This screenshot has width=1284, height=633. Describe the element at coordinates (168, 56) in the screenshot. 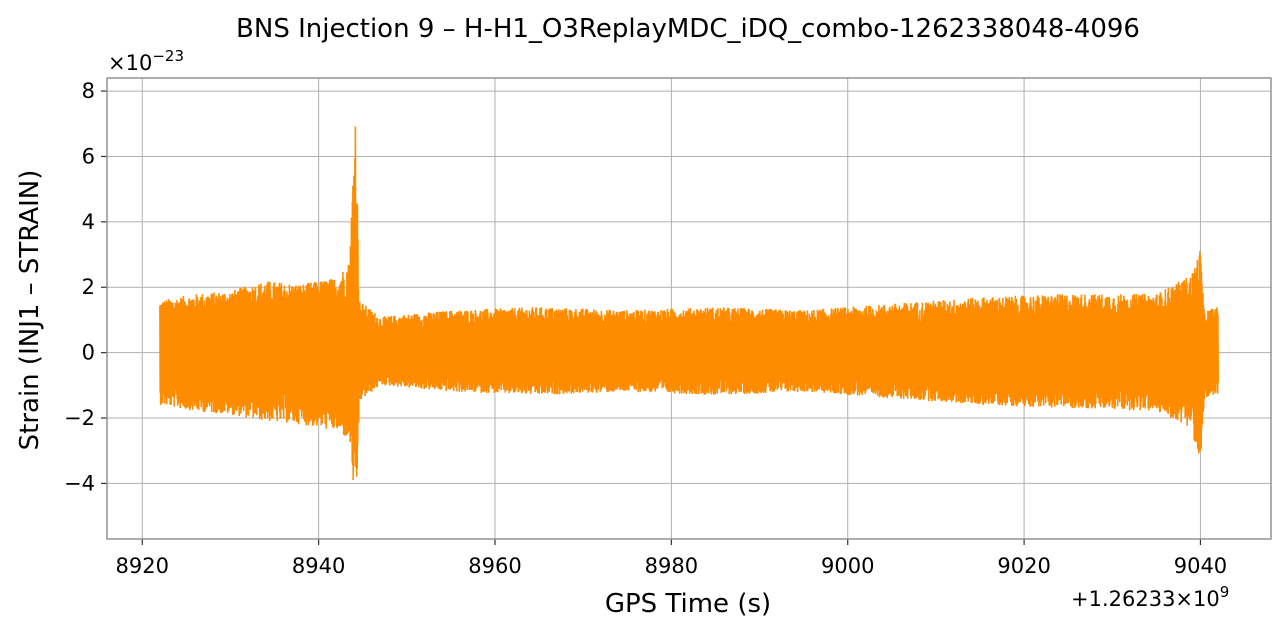

I see `y-multiplier-exponent: −23` at that location.